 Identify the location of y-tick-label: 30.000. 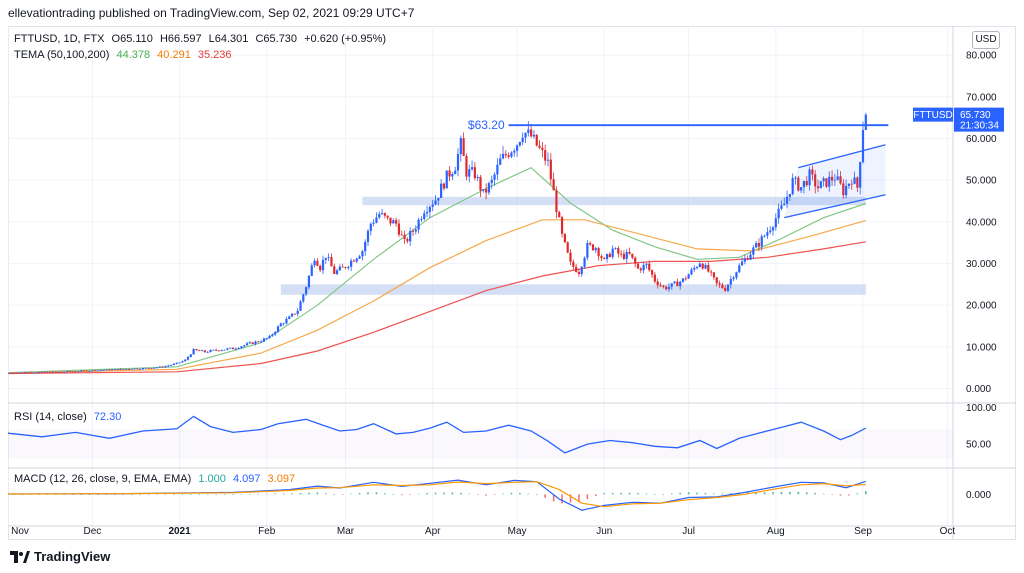
(981, 264).